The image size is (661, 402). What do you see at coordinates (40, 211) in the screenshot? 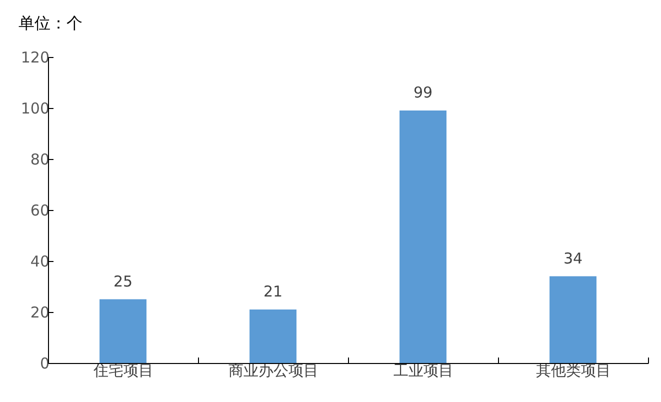
I see `y-tick-label: 60` at bounding box center [40, 211].